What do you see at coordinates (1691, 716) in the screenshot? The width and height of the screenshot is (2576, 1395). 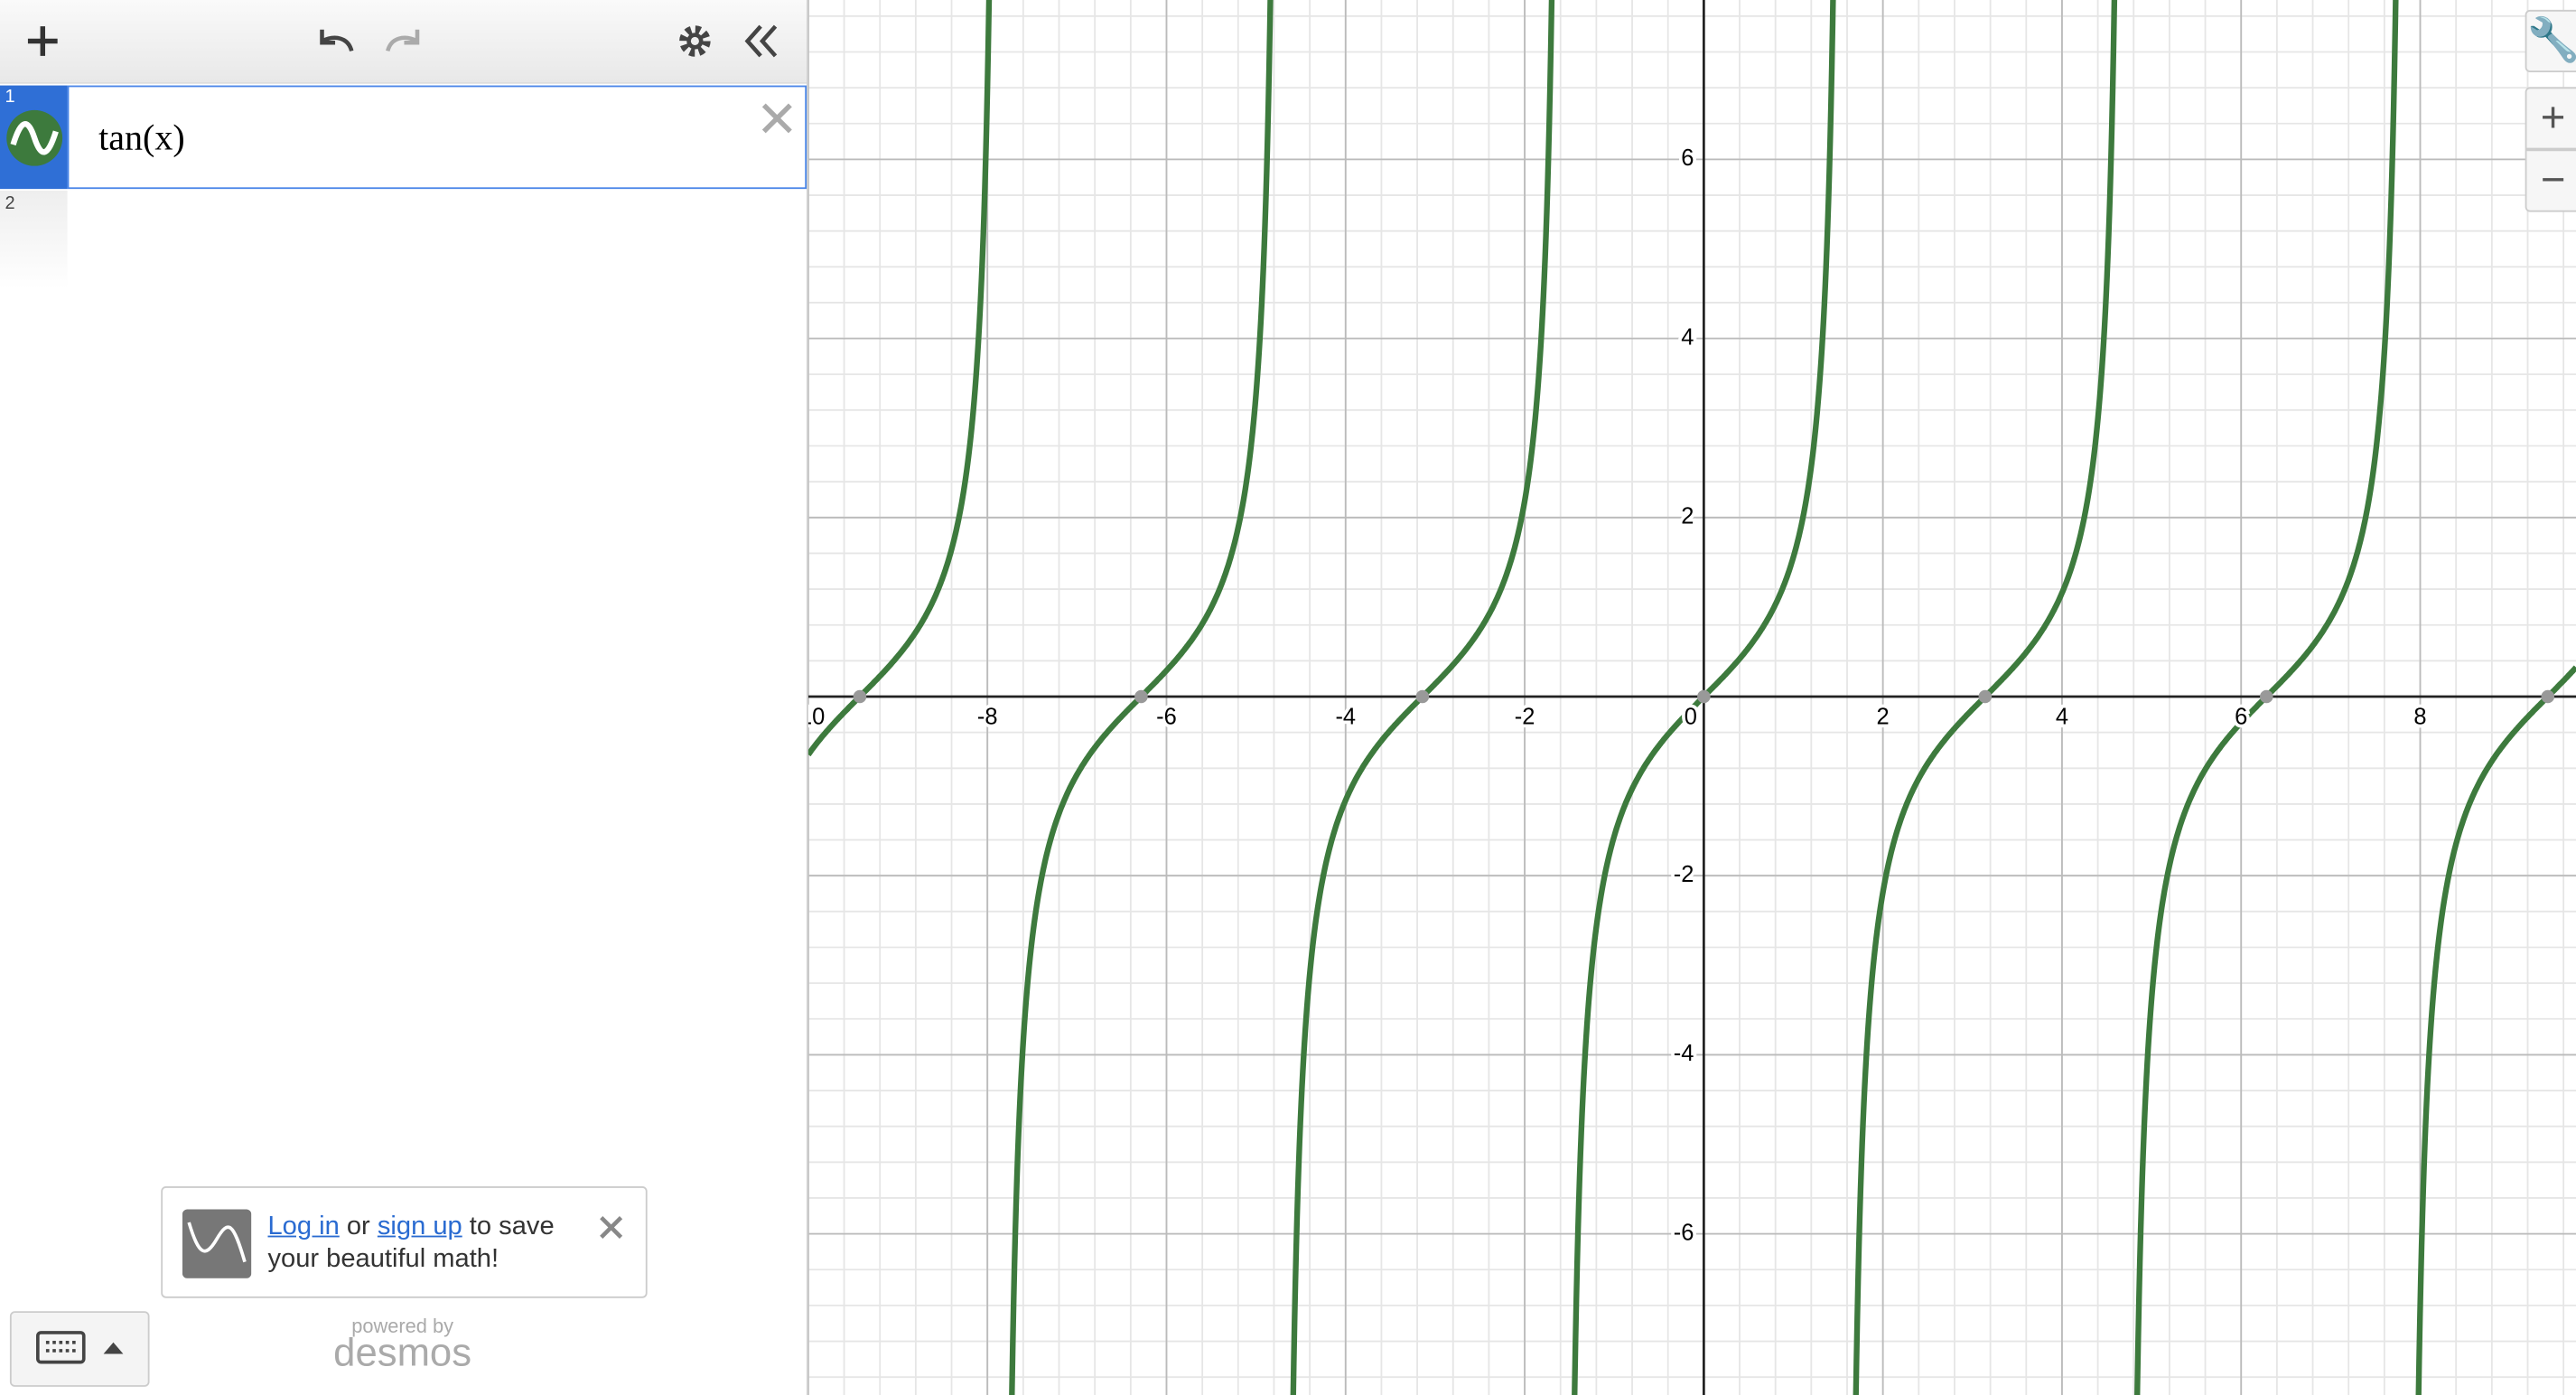 I see `x-tick-label: 0` at bounding box center [1691, 716].